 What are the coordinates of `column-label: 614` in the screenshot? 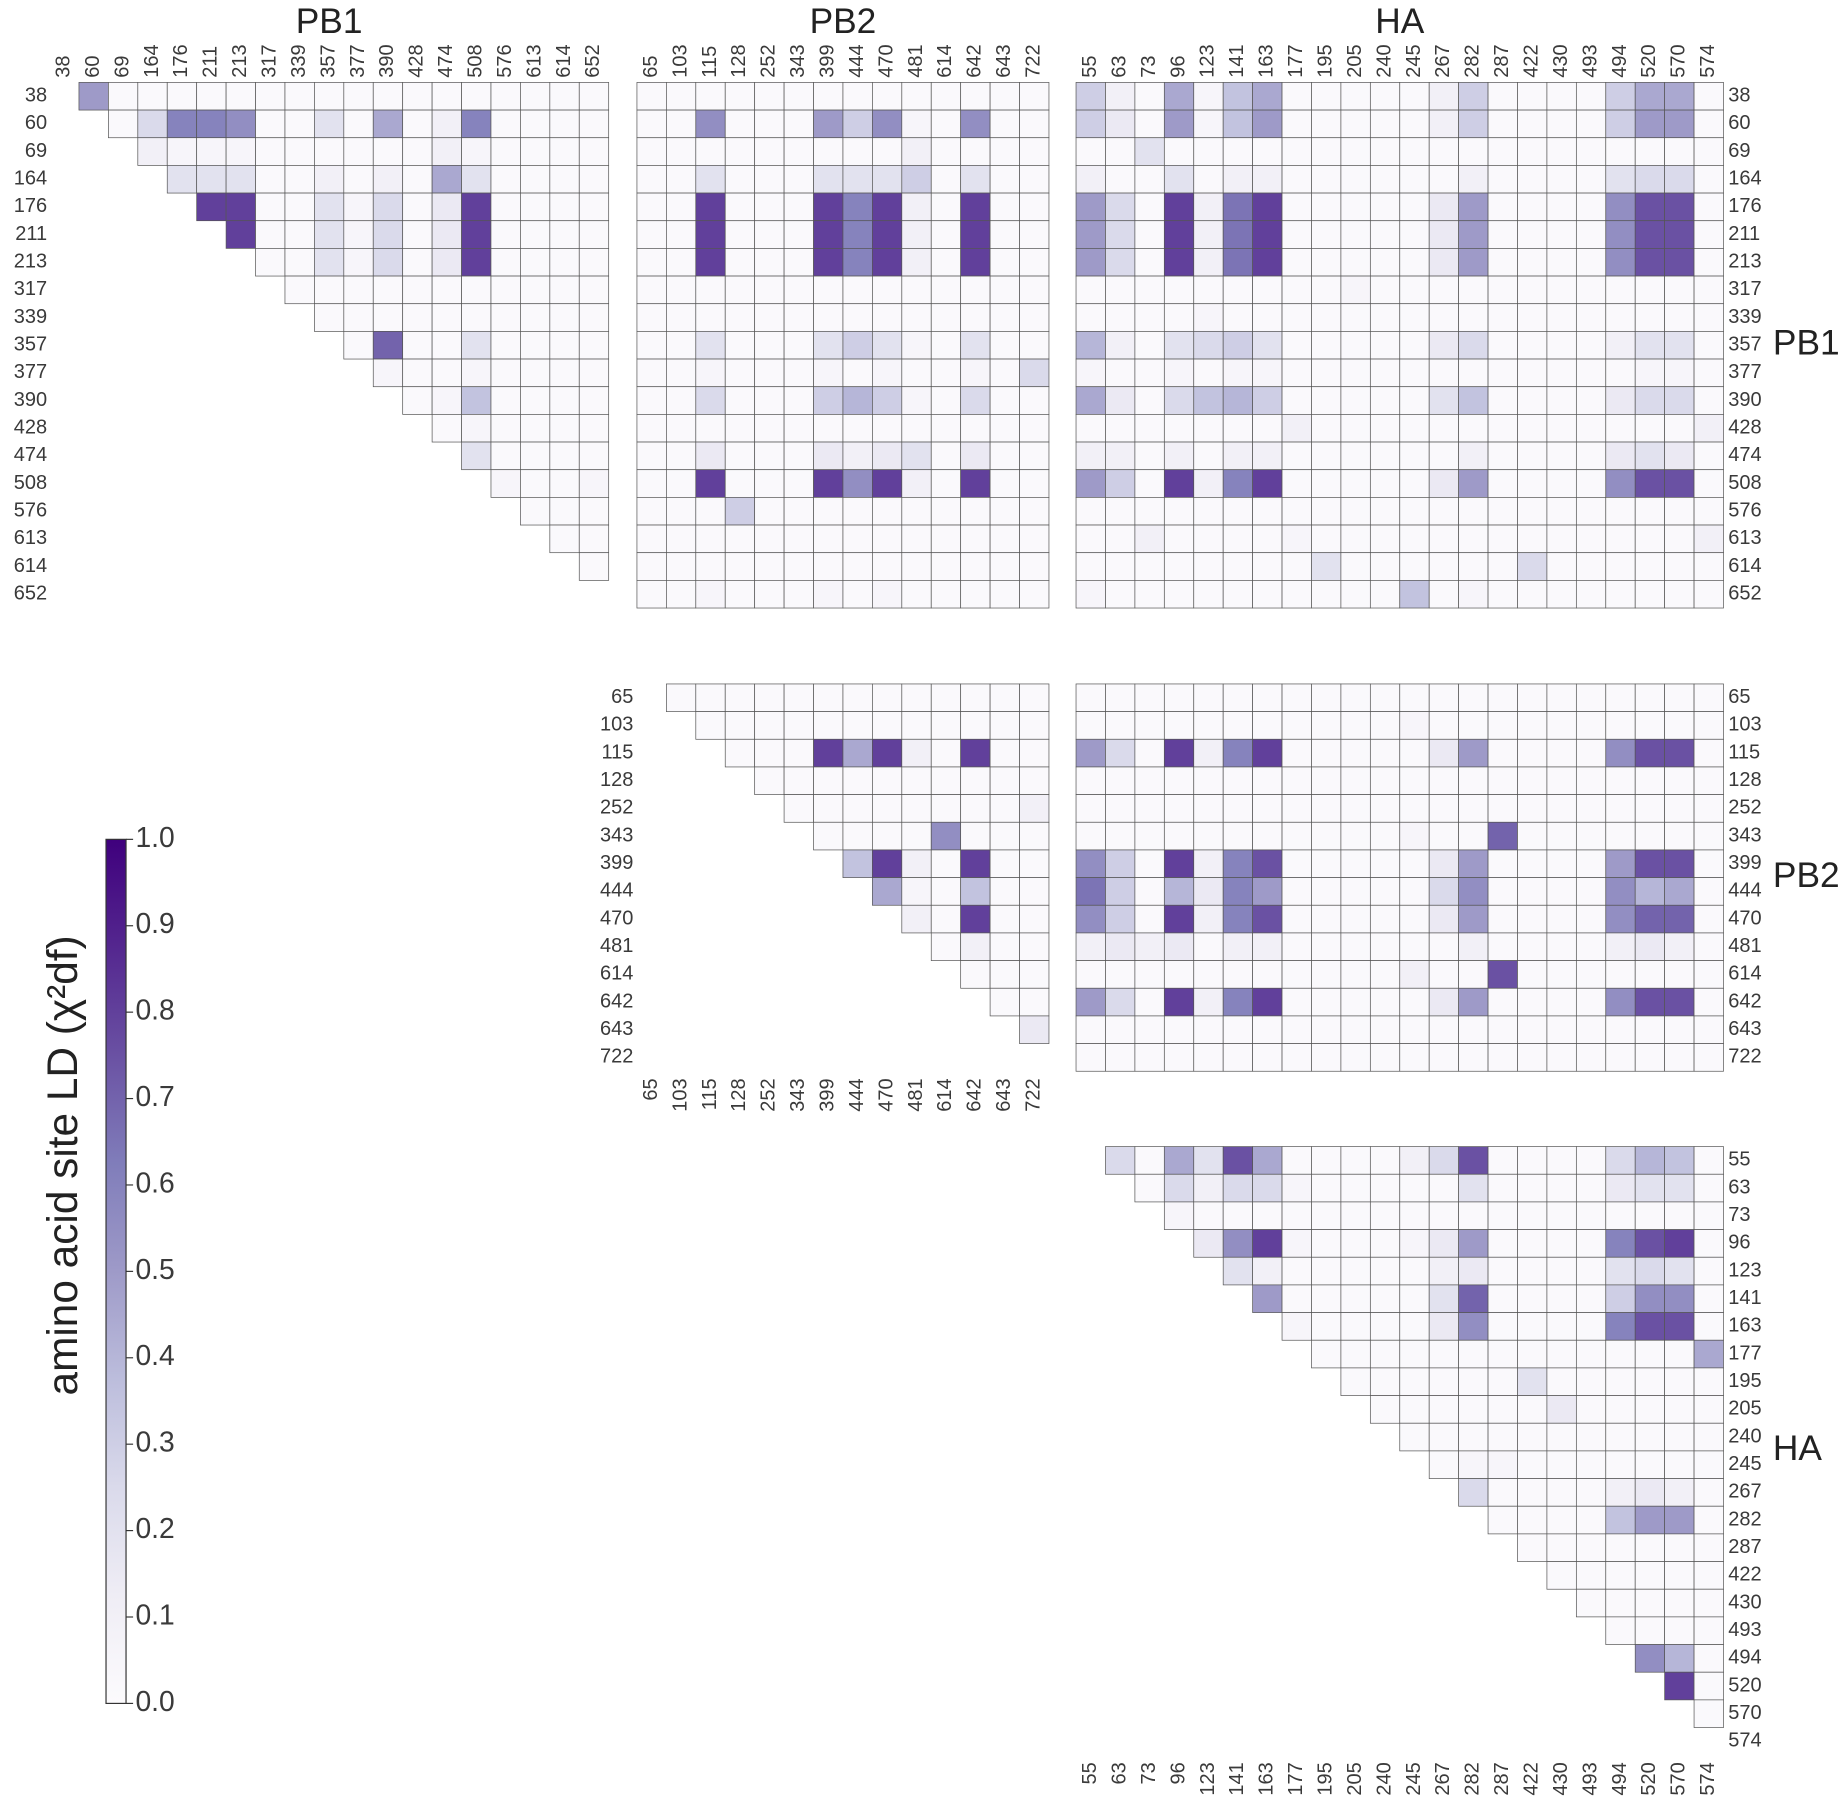 It's located at (945, 60).